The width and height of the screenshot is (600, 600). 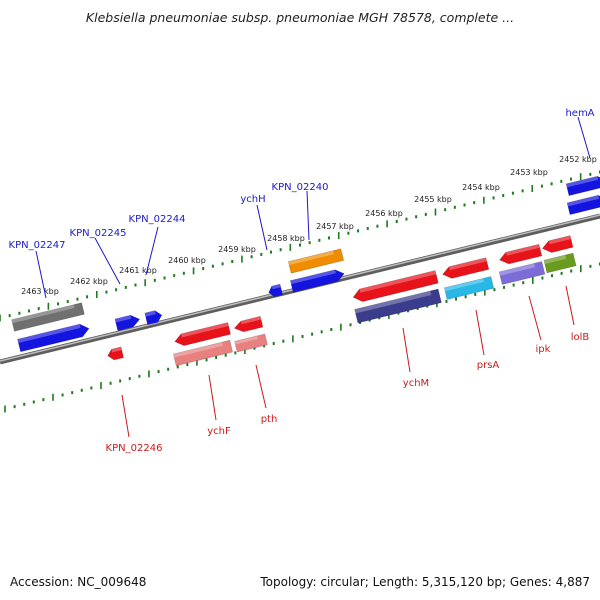 I want to click on gene-label-kpn_02247: KPN_02247, so click(x=37, y=245).